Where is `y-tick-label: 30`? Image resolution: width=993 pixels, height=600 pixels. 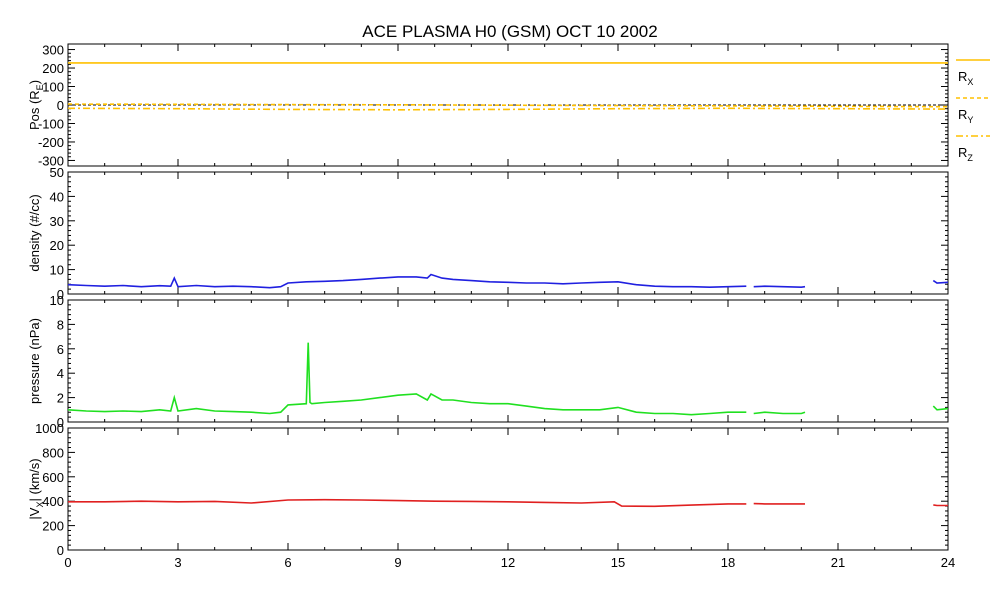 y-tick-label: 30 is located at coordinates (57, 221).